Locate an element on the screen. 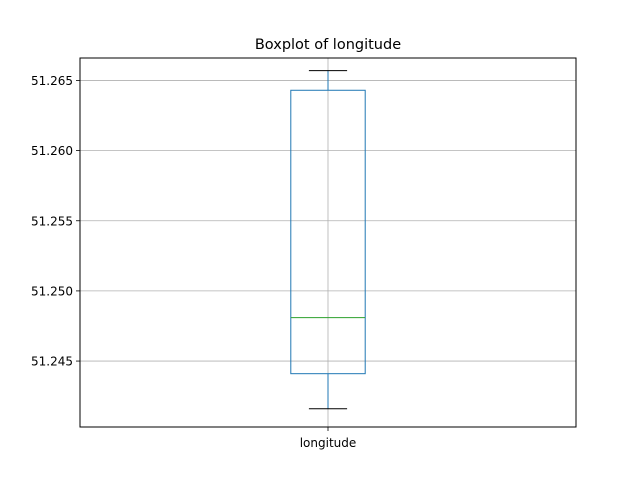 The image size is (640, 480). box-layer is located at coordinates (328, 240).